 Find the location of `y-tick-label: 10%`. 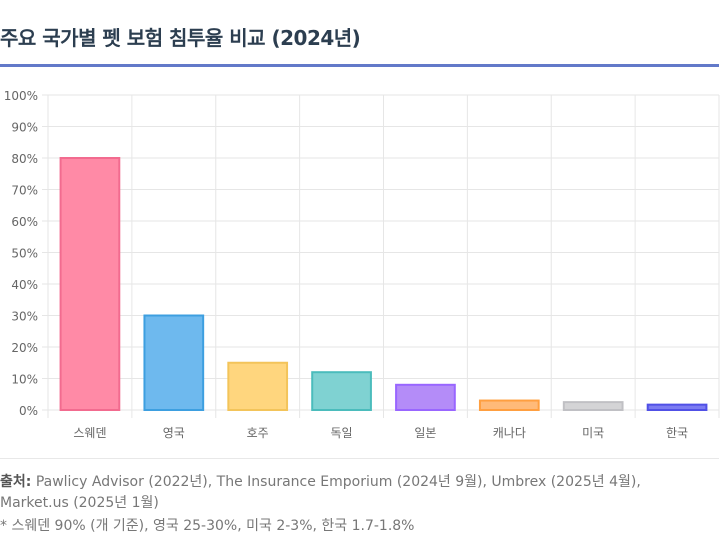

y-tick-label: 10% is located at coordinates (24, 380).